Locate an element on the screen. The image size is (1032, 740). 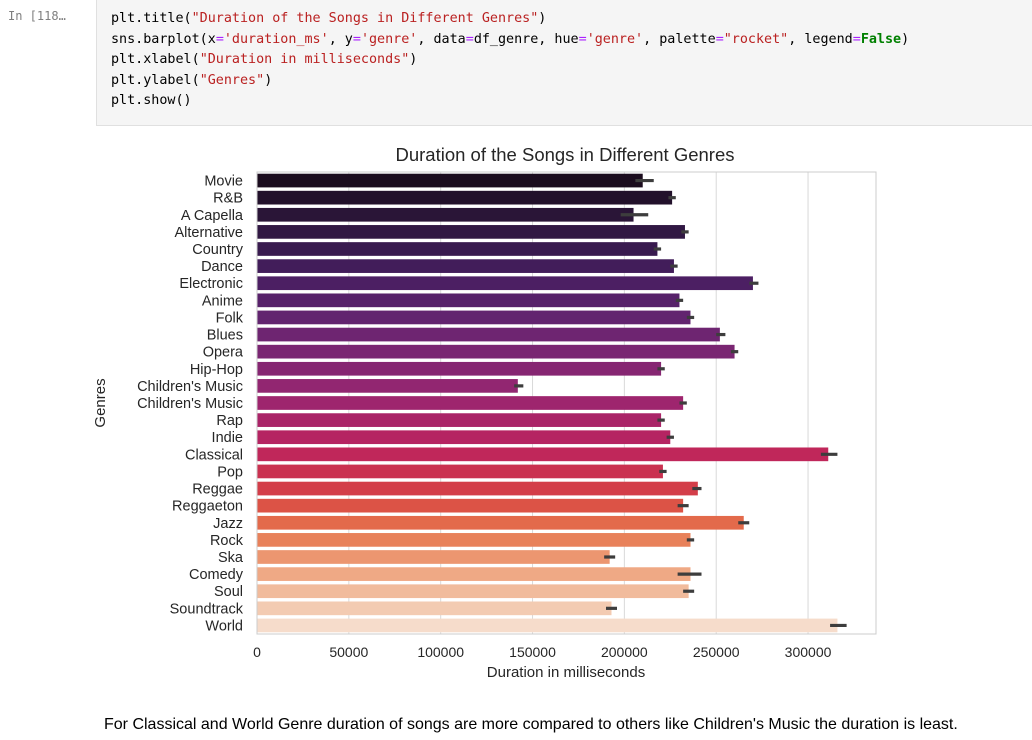
x-tick-labels: 0 50000 100000 150000 200000 250000 300000 is located at coordinates (542, 652).